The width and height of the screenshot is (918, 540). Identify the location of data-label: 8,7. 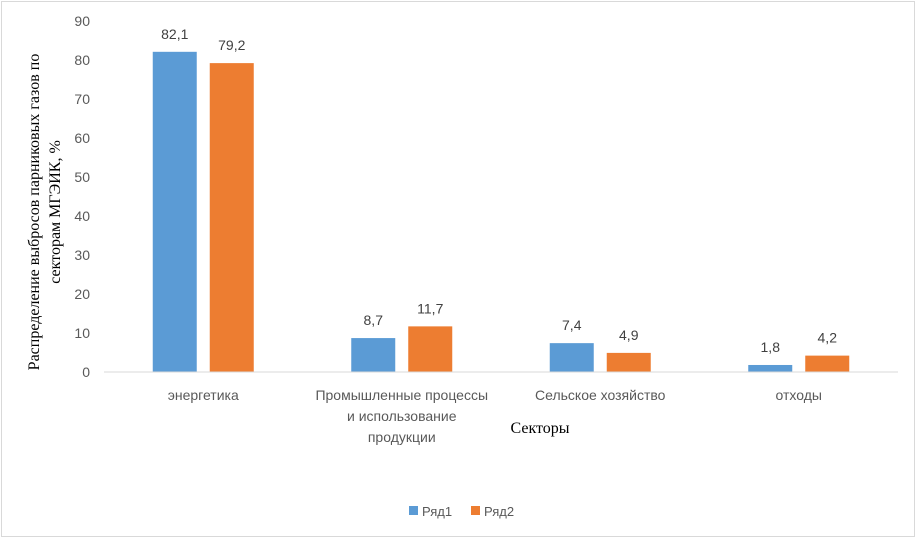
(374, 320).